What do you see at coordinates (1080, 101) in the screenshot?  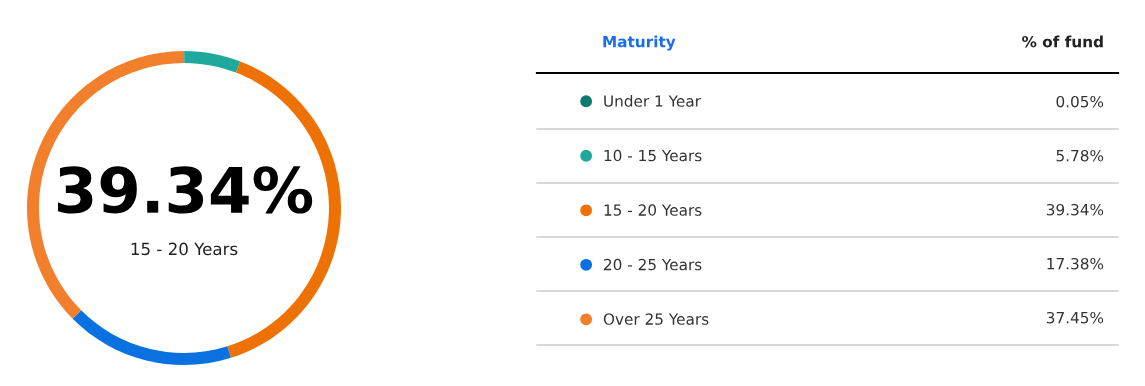 I see `data-label: 0.05%` at bounding box center [1080, 101].